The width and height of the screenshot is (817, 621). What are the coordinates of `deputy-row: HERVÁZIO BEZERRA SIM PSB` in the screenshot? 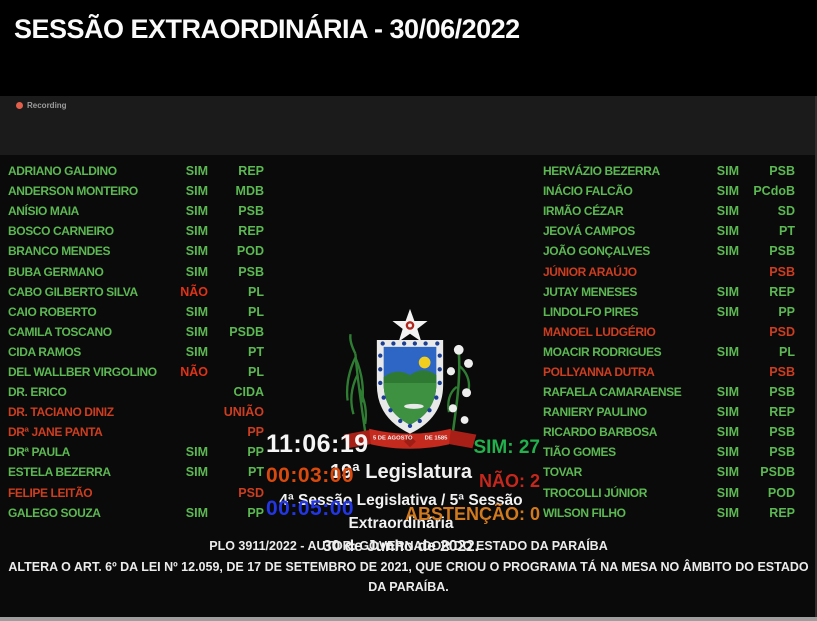 It's located at (669, 171).